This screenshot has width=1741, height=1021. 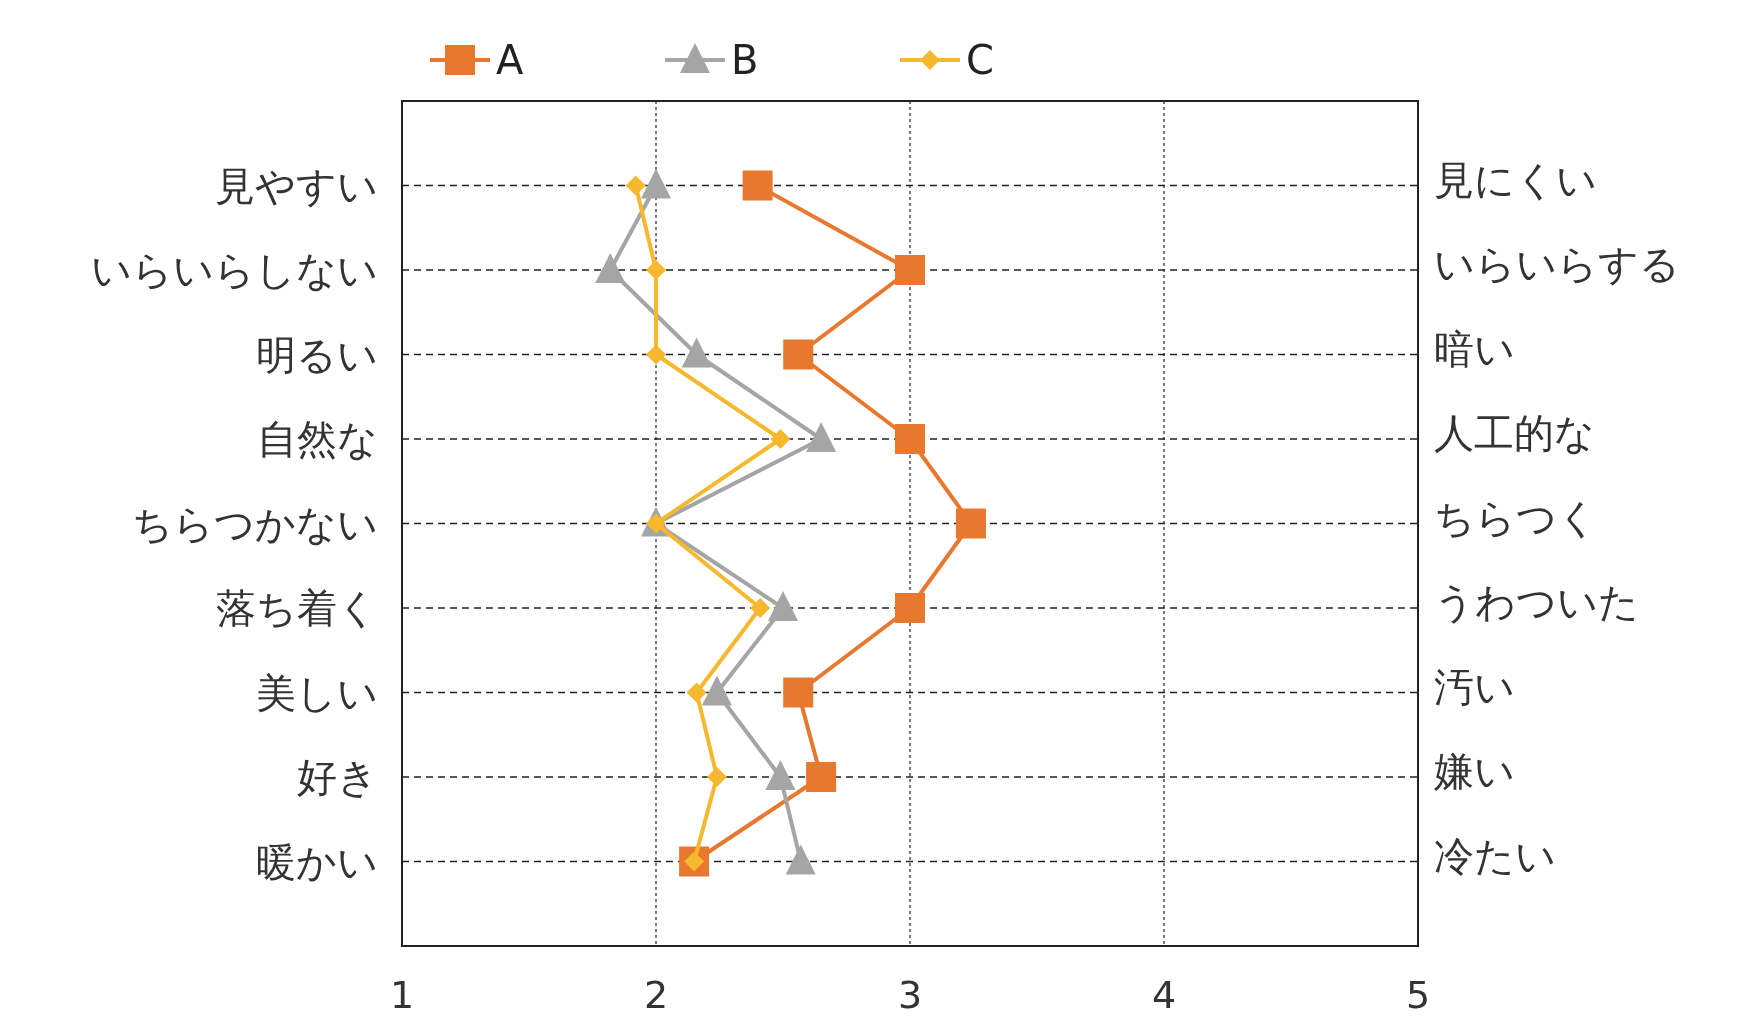 What do you see at coordinates (980, 60) in the screenshot?
I see `legend-label: C` at bounding box center [980, 60].